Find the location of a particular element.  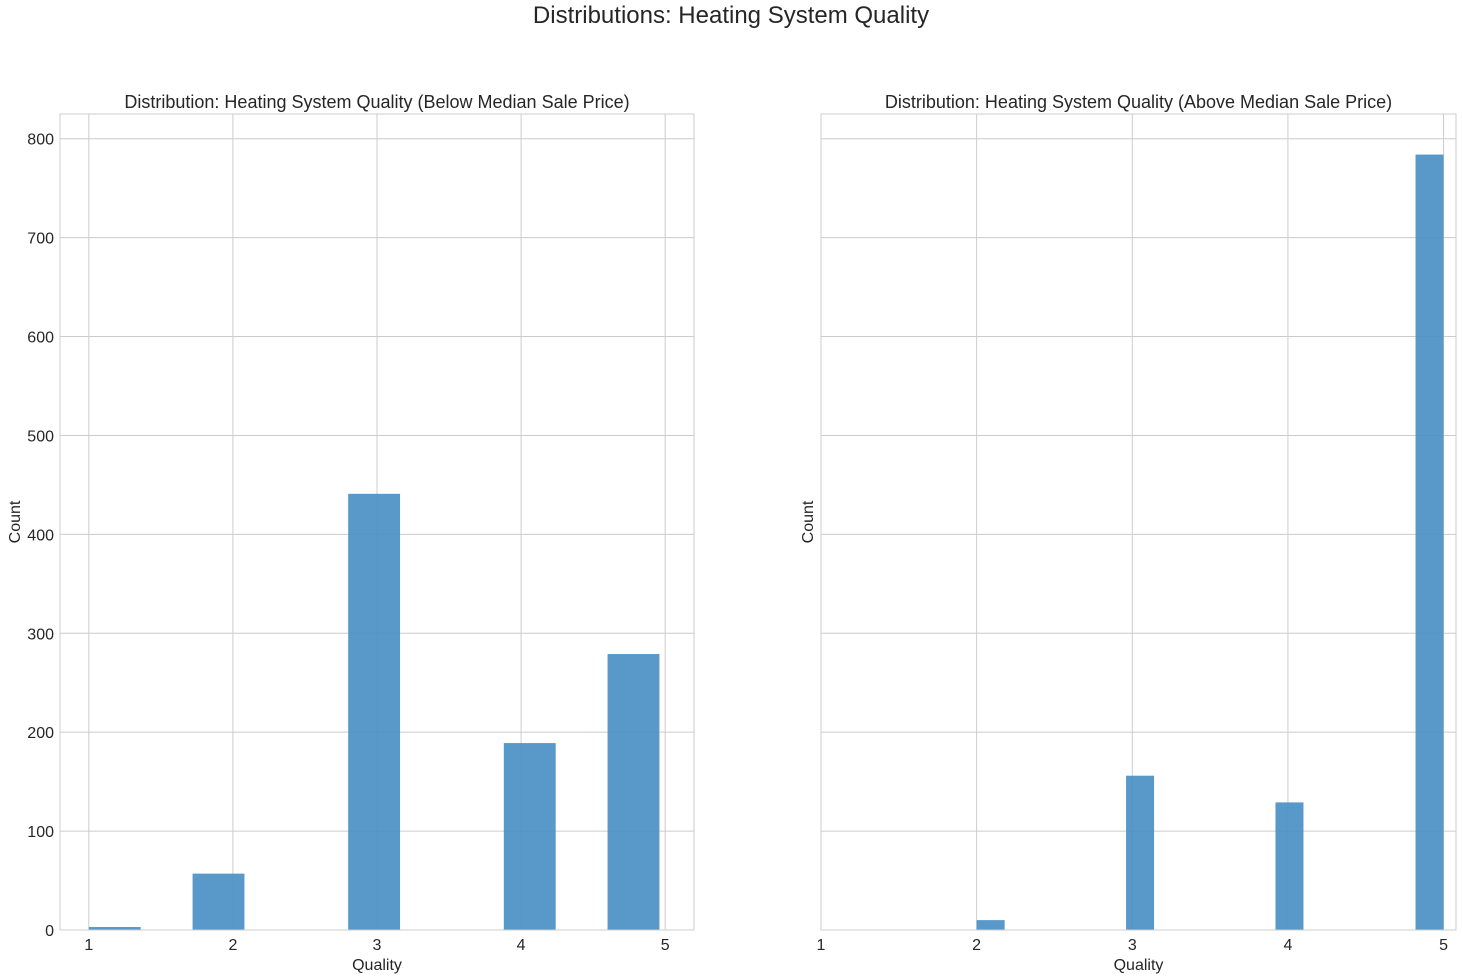

left-ytick-label: 0 is located at coordinates (49, 931).